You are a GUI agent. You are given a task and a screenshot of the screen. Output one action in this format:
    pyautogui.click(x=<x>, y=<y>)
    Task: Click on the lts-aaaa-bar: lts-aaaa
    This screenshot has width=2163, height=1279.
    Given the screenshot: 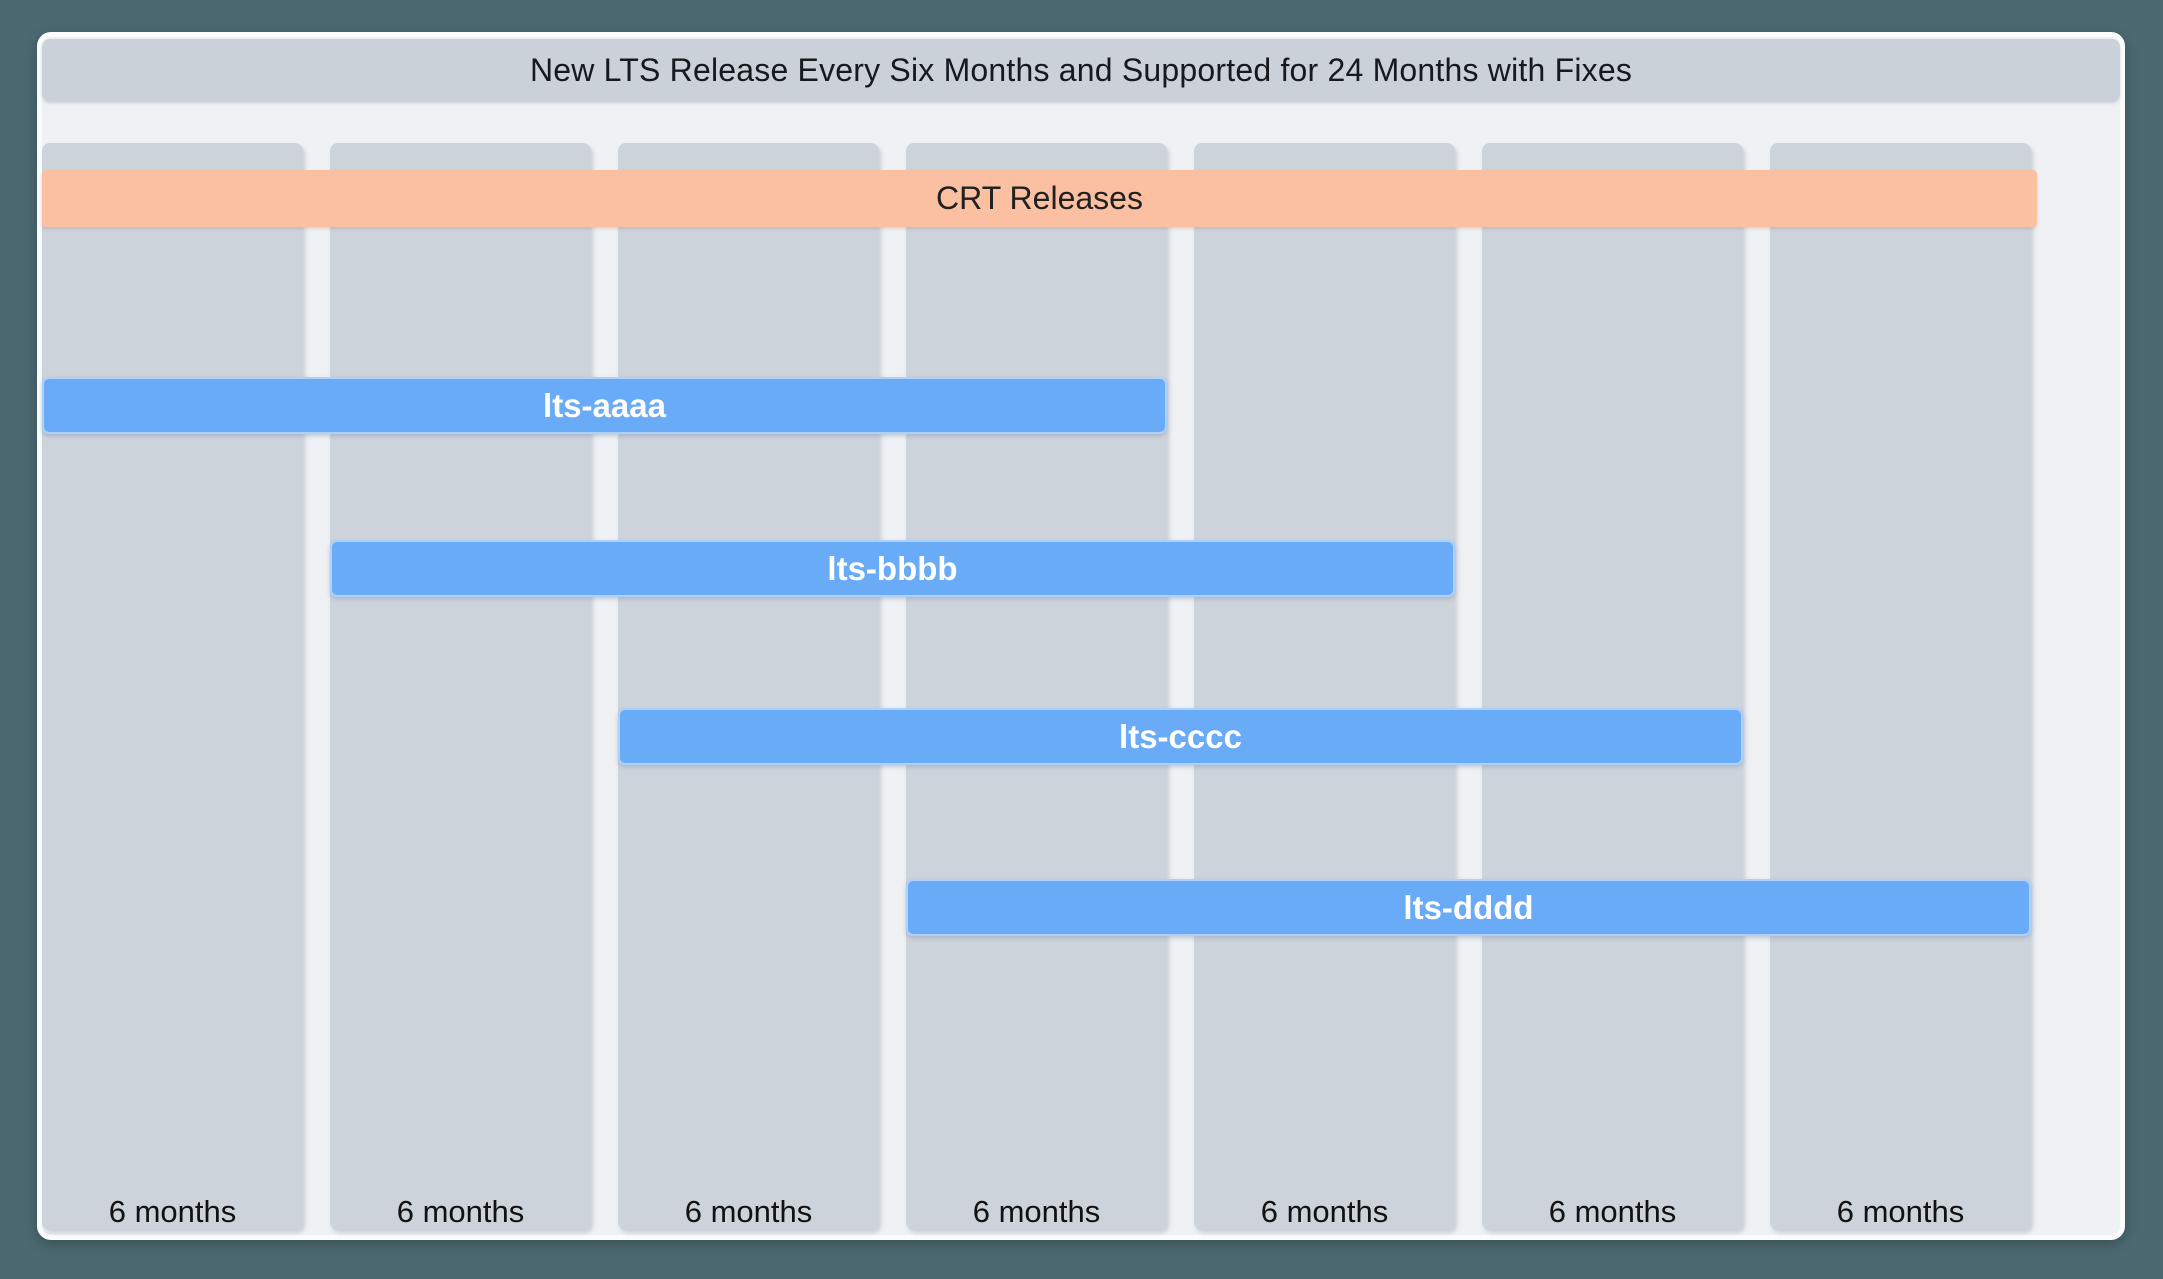 What is the action you would take?
    pyautogui.click(x=604, y=405)
    